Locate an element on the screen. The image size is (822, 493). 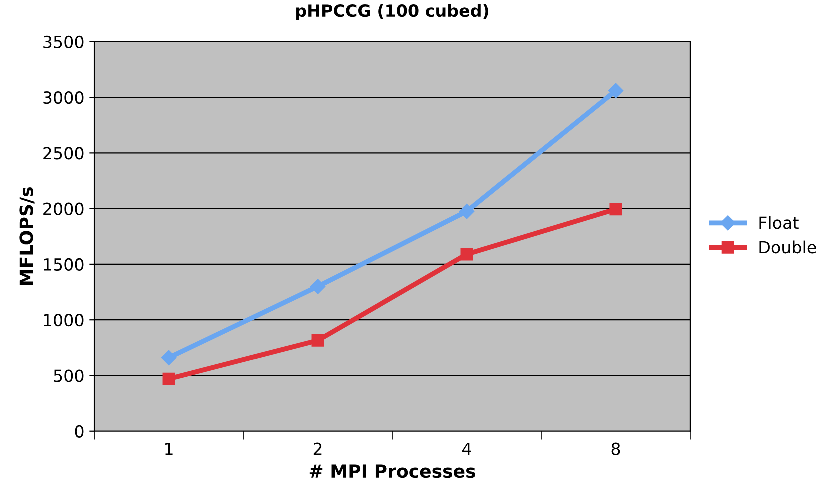
chart-title: pHPCCG (100 cubed) is located at coordinates (392, 12).